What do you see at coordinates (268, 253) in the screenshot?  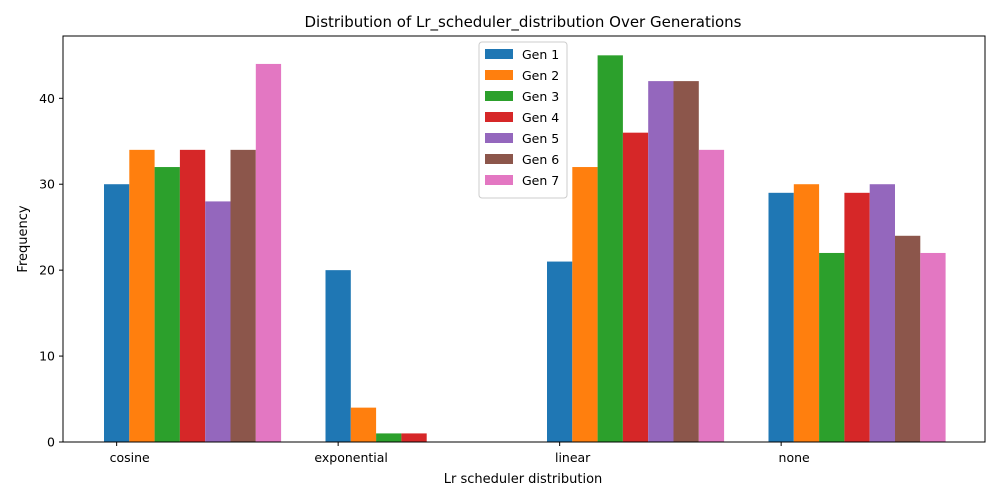 I see `bar-gen-7-cosine` at bounding box center [268, 253].